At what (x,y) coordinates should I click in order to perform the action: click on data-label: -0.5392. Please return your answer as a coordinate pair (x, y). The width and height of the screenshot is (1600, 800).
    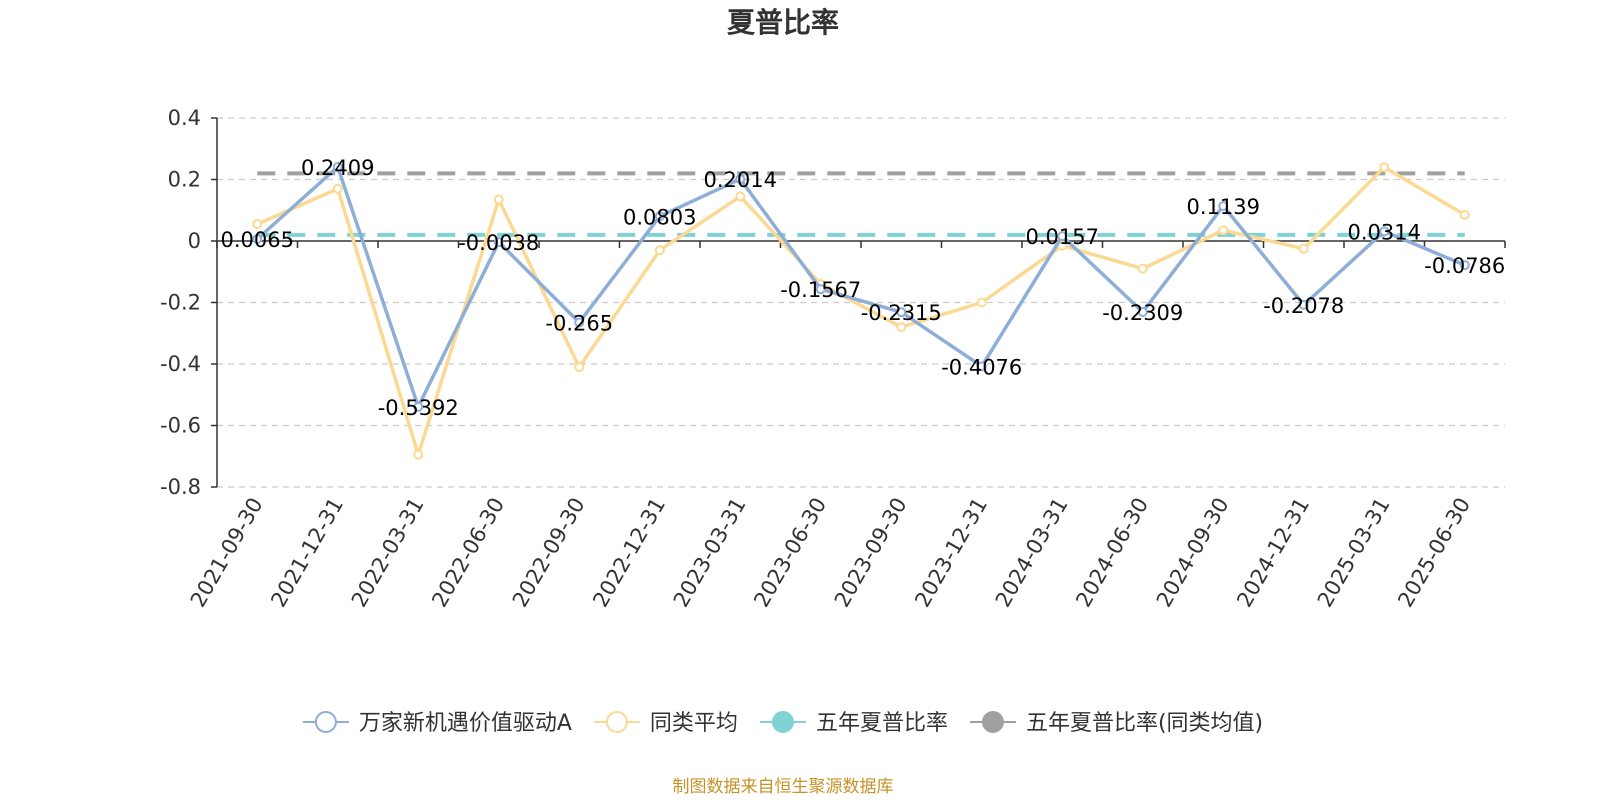
    Looking at the image, I should click on (418, 408).